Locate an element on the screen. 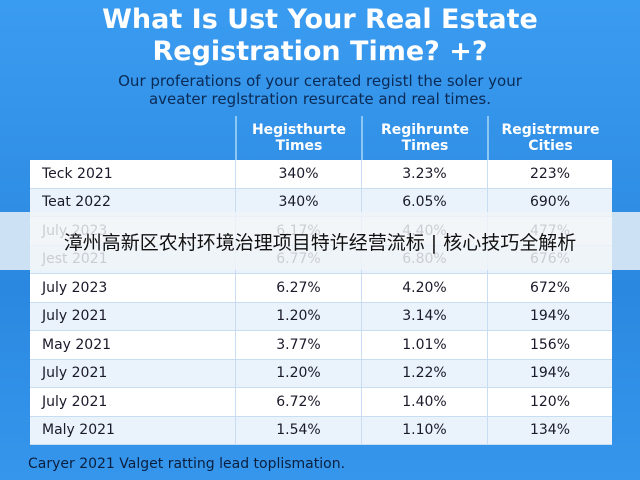 The image size is (640, 480). table-row: May 2021 3.77% 1.01% 156% is located at coordinates (321, 345).